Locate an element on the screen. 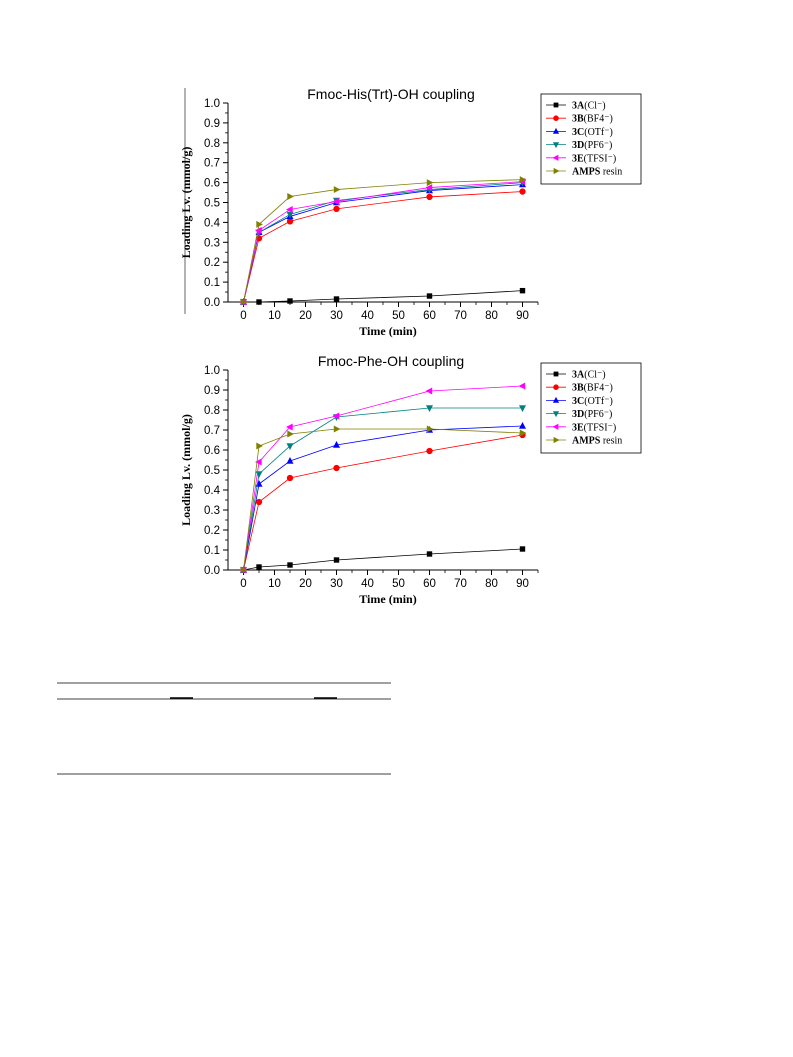 This screenshot has width=793, height=1057. legend-item-3a: 3A(Cl⁻) is located at coordinates (576, 106).